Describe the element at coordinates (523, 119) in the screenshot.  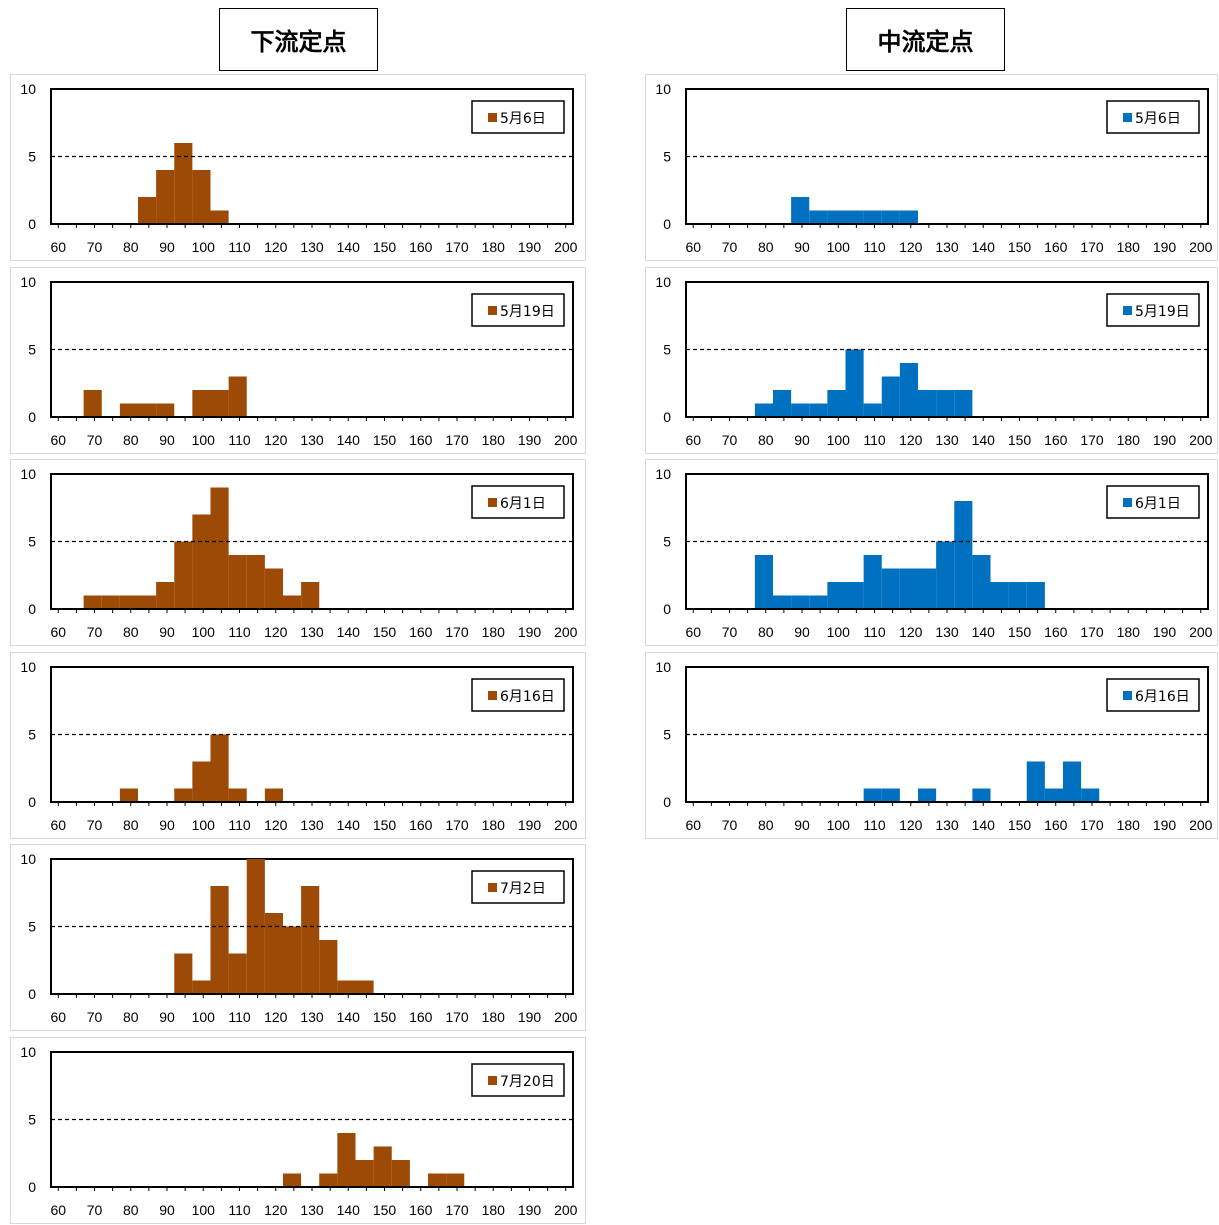
I see `legend-label: 5月6日` at that location.